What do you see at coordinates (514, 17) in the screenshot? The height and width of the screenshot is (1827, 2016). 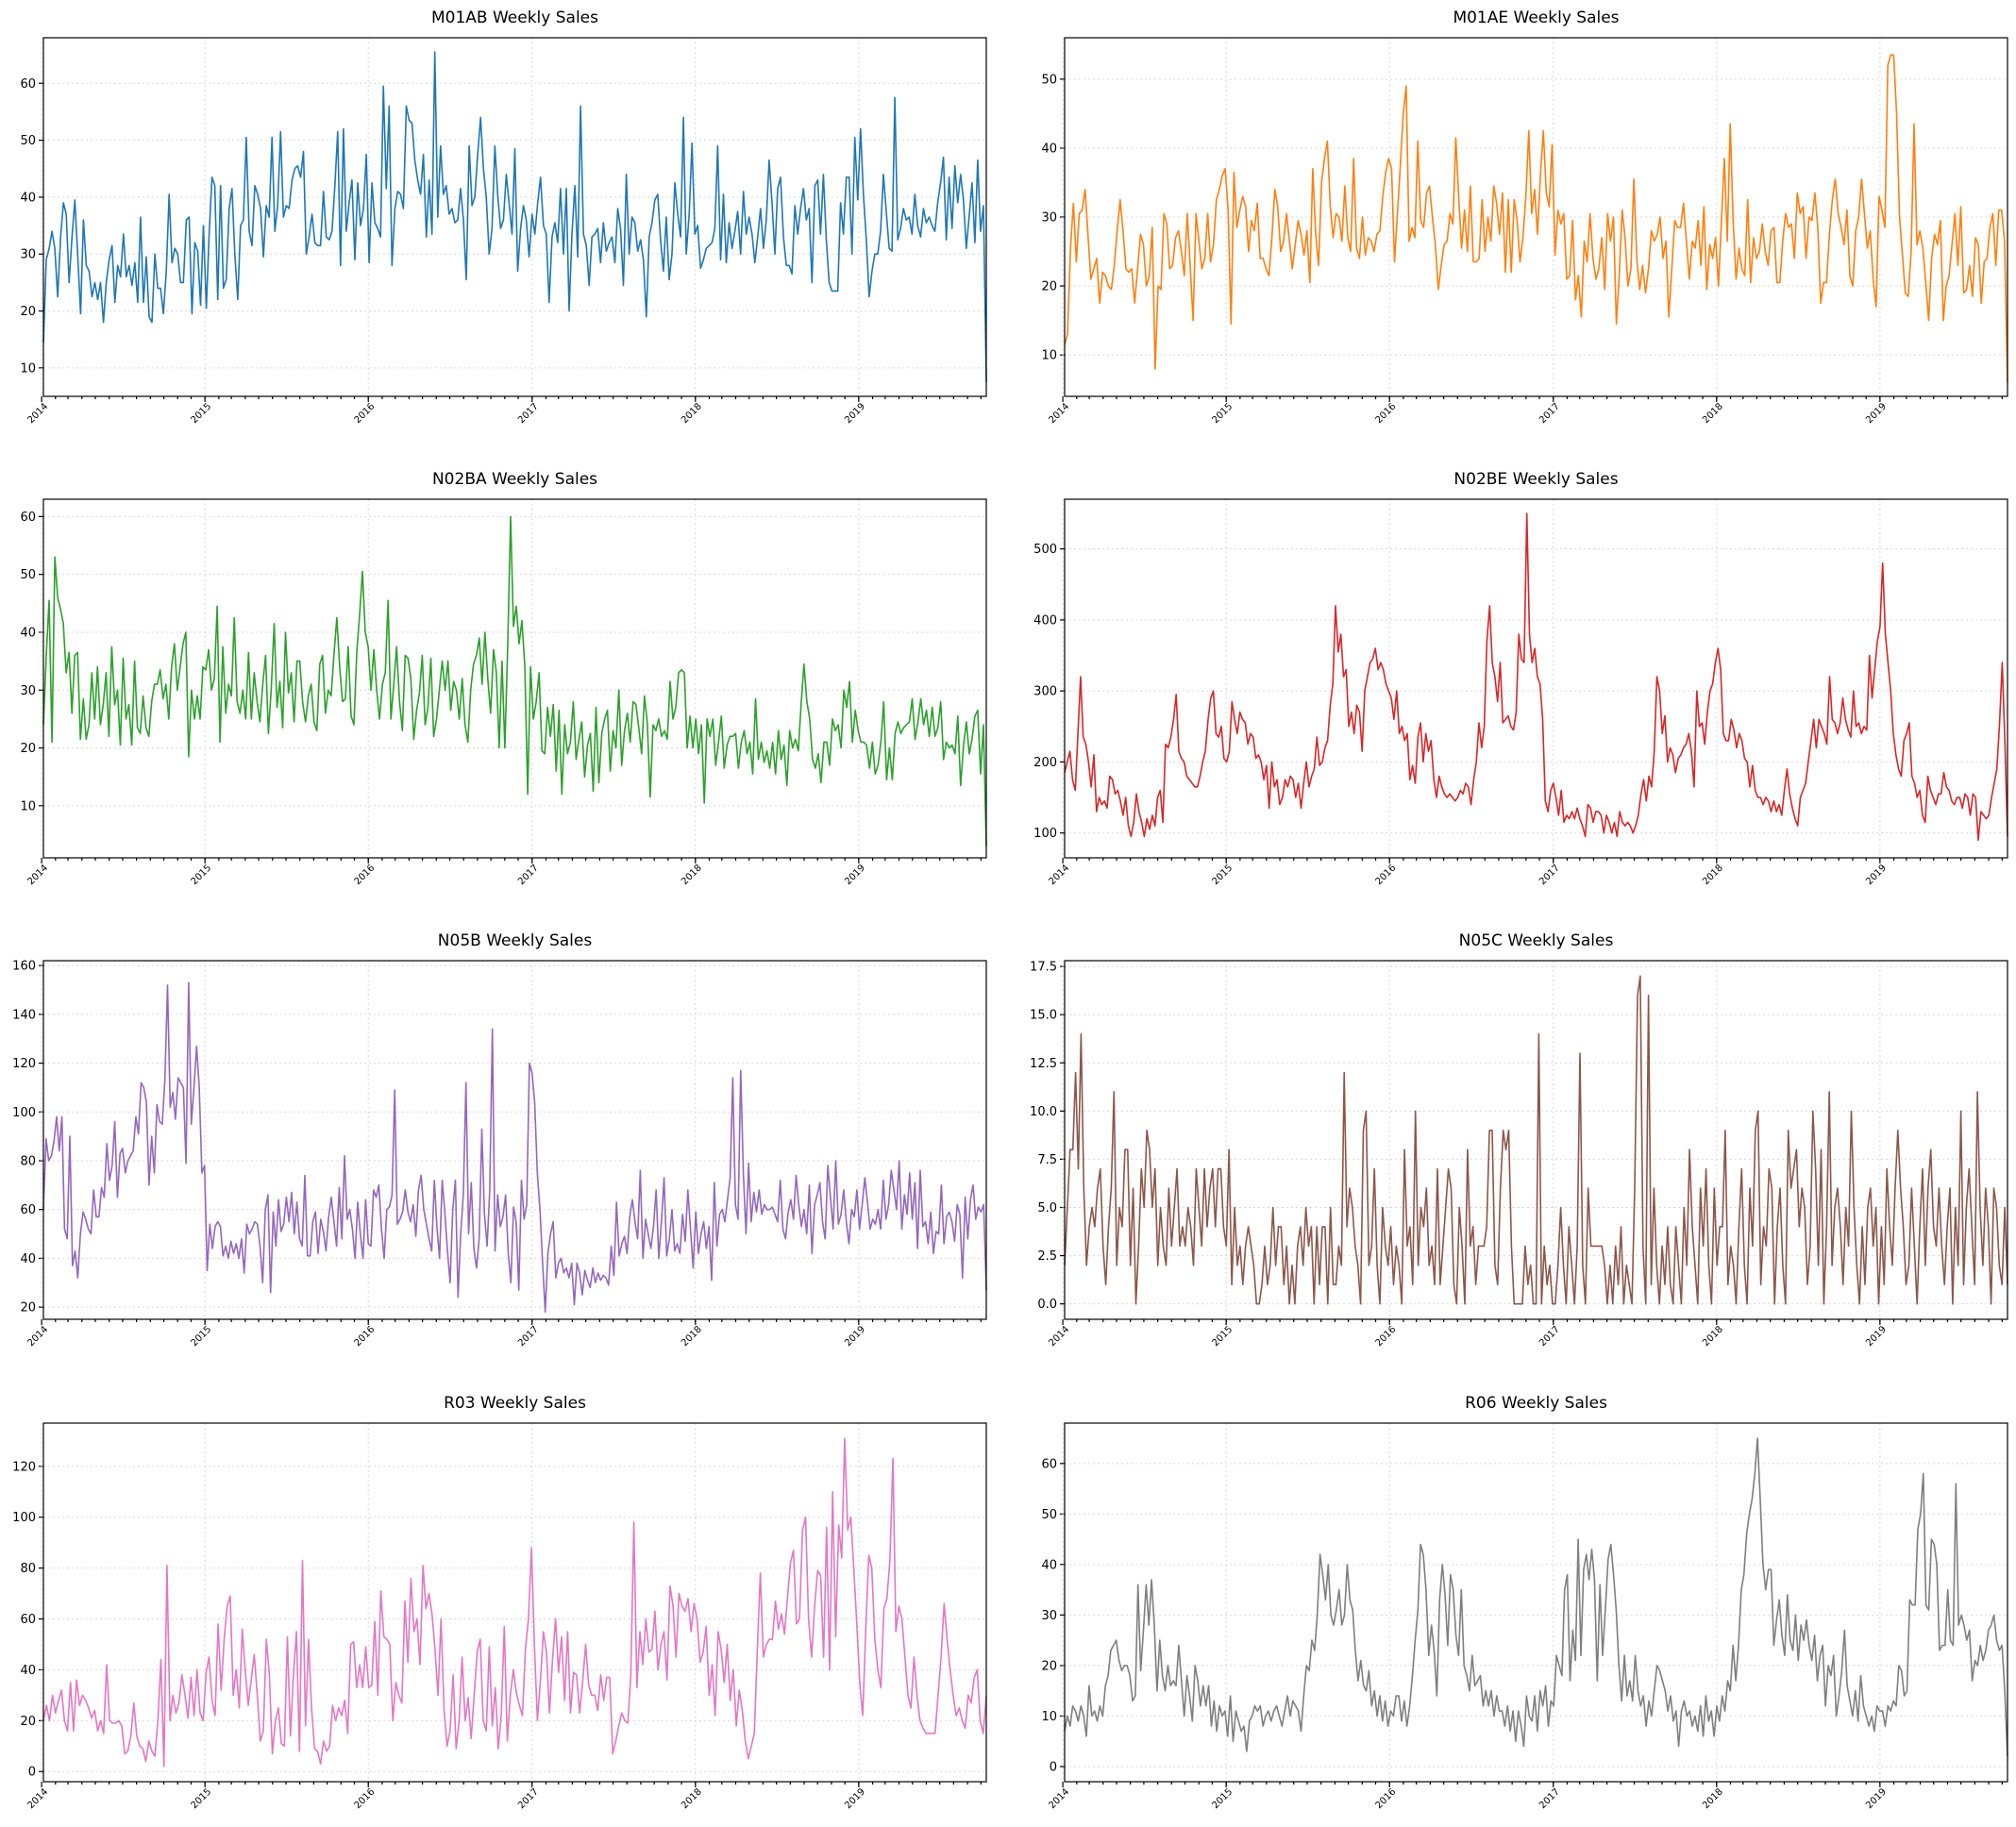 I see `chart-title: M01AB Weekly Sales` at bounding box center [514, 17].